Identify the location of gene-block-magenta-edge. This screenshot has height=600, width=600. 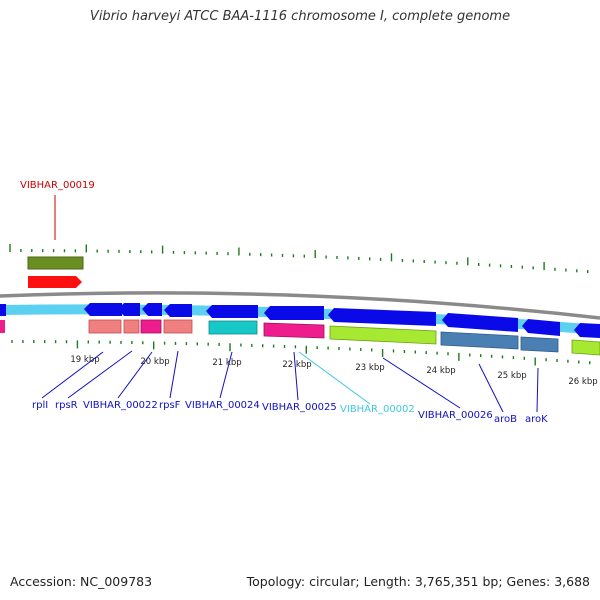
(2, 326).